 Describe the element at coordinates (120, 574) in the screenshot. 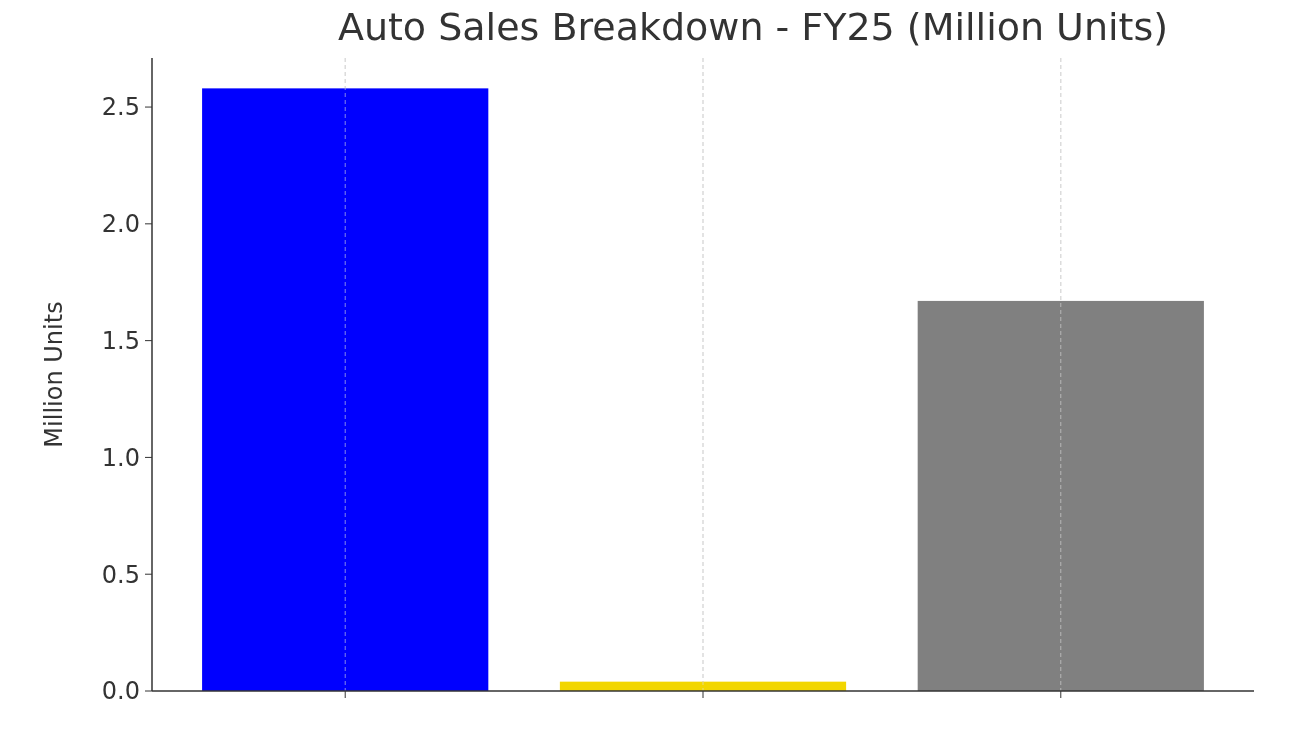

I see `y-tick-label: 0.5` at that location.